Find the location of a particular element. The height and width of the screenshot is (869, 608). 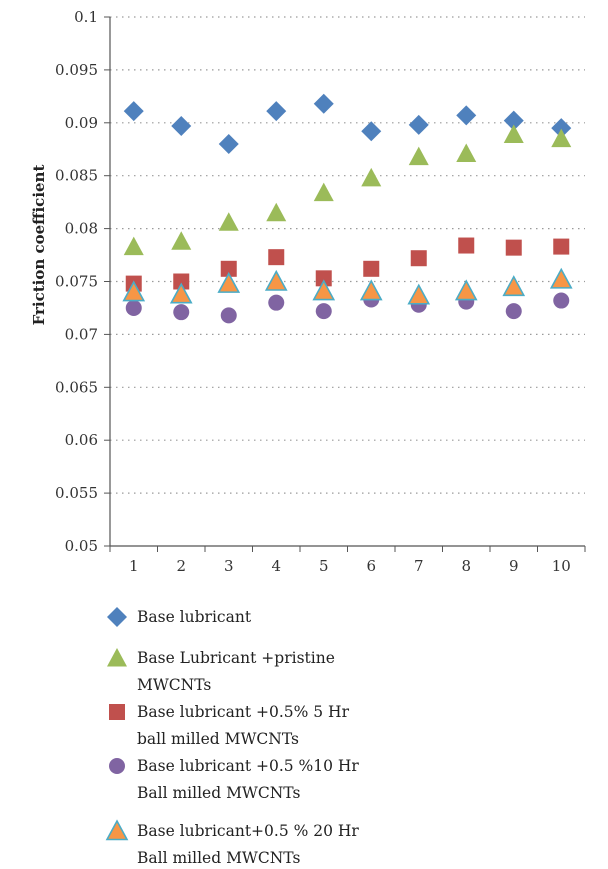

y-tick-label: 0.1 is located at coordinates (86, 17).